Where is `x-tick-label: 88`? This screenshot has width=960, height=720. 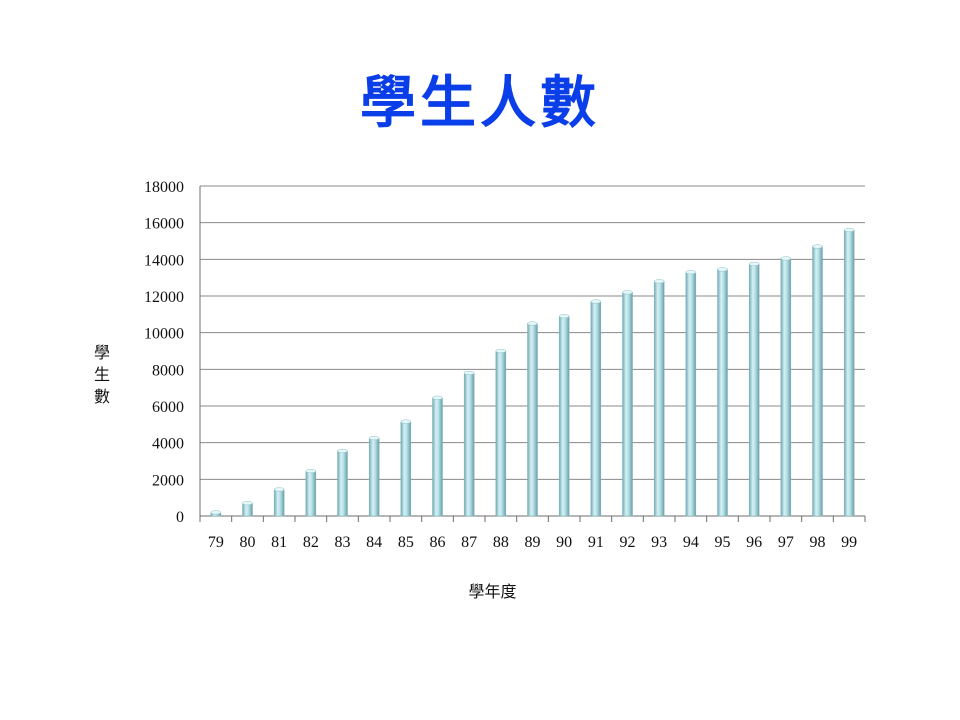
x-tick-label: 88 is located at coordinates (501, 542).